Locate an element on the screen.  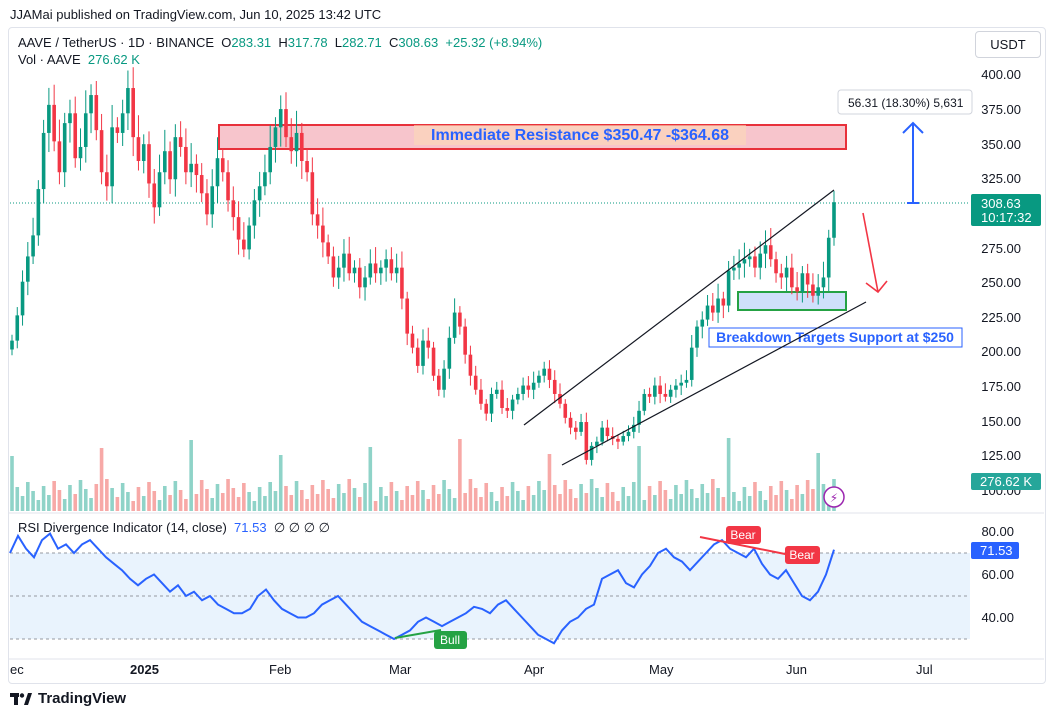
change-value: +25.32 (+8.94%) is located at coordinates (494, 42).